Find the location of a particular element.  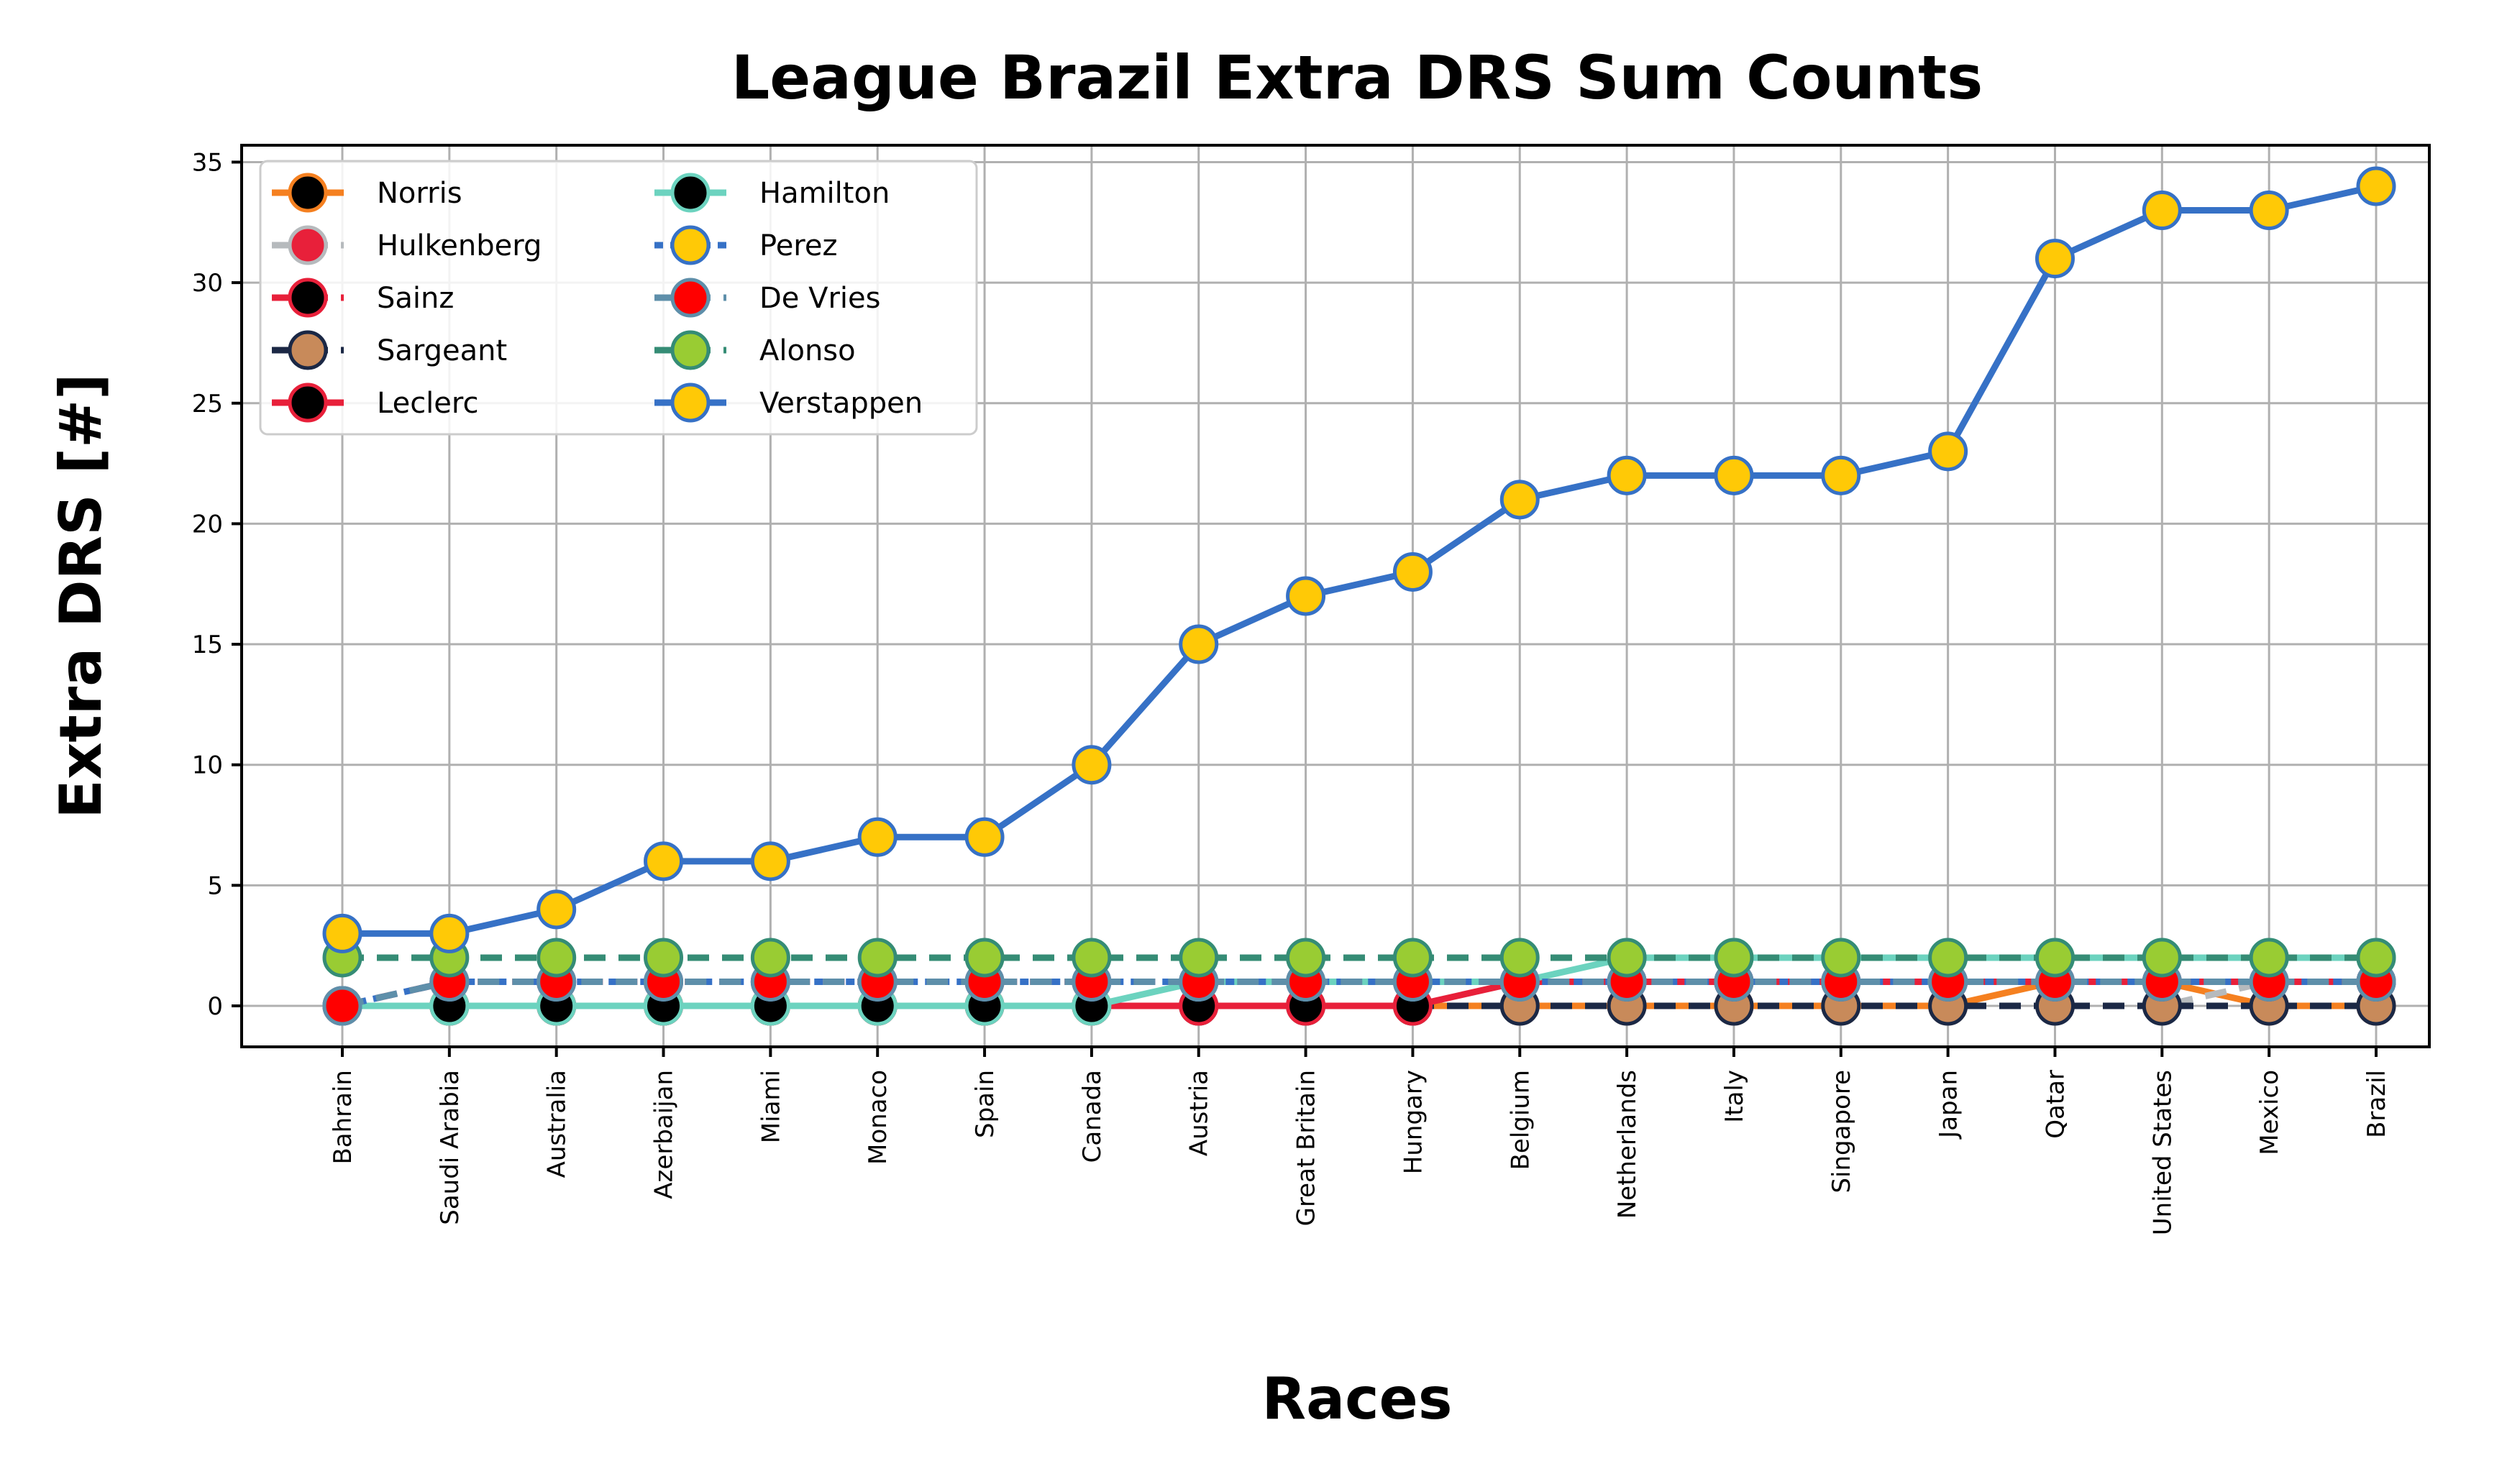

legend-frame is located at coordinates (618, 298).